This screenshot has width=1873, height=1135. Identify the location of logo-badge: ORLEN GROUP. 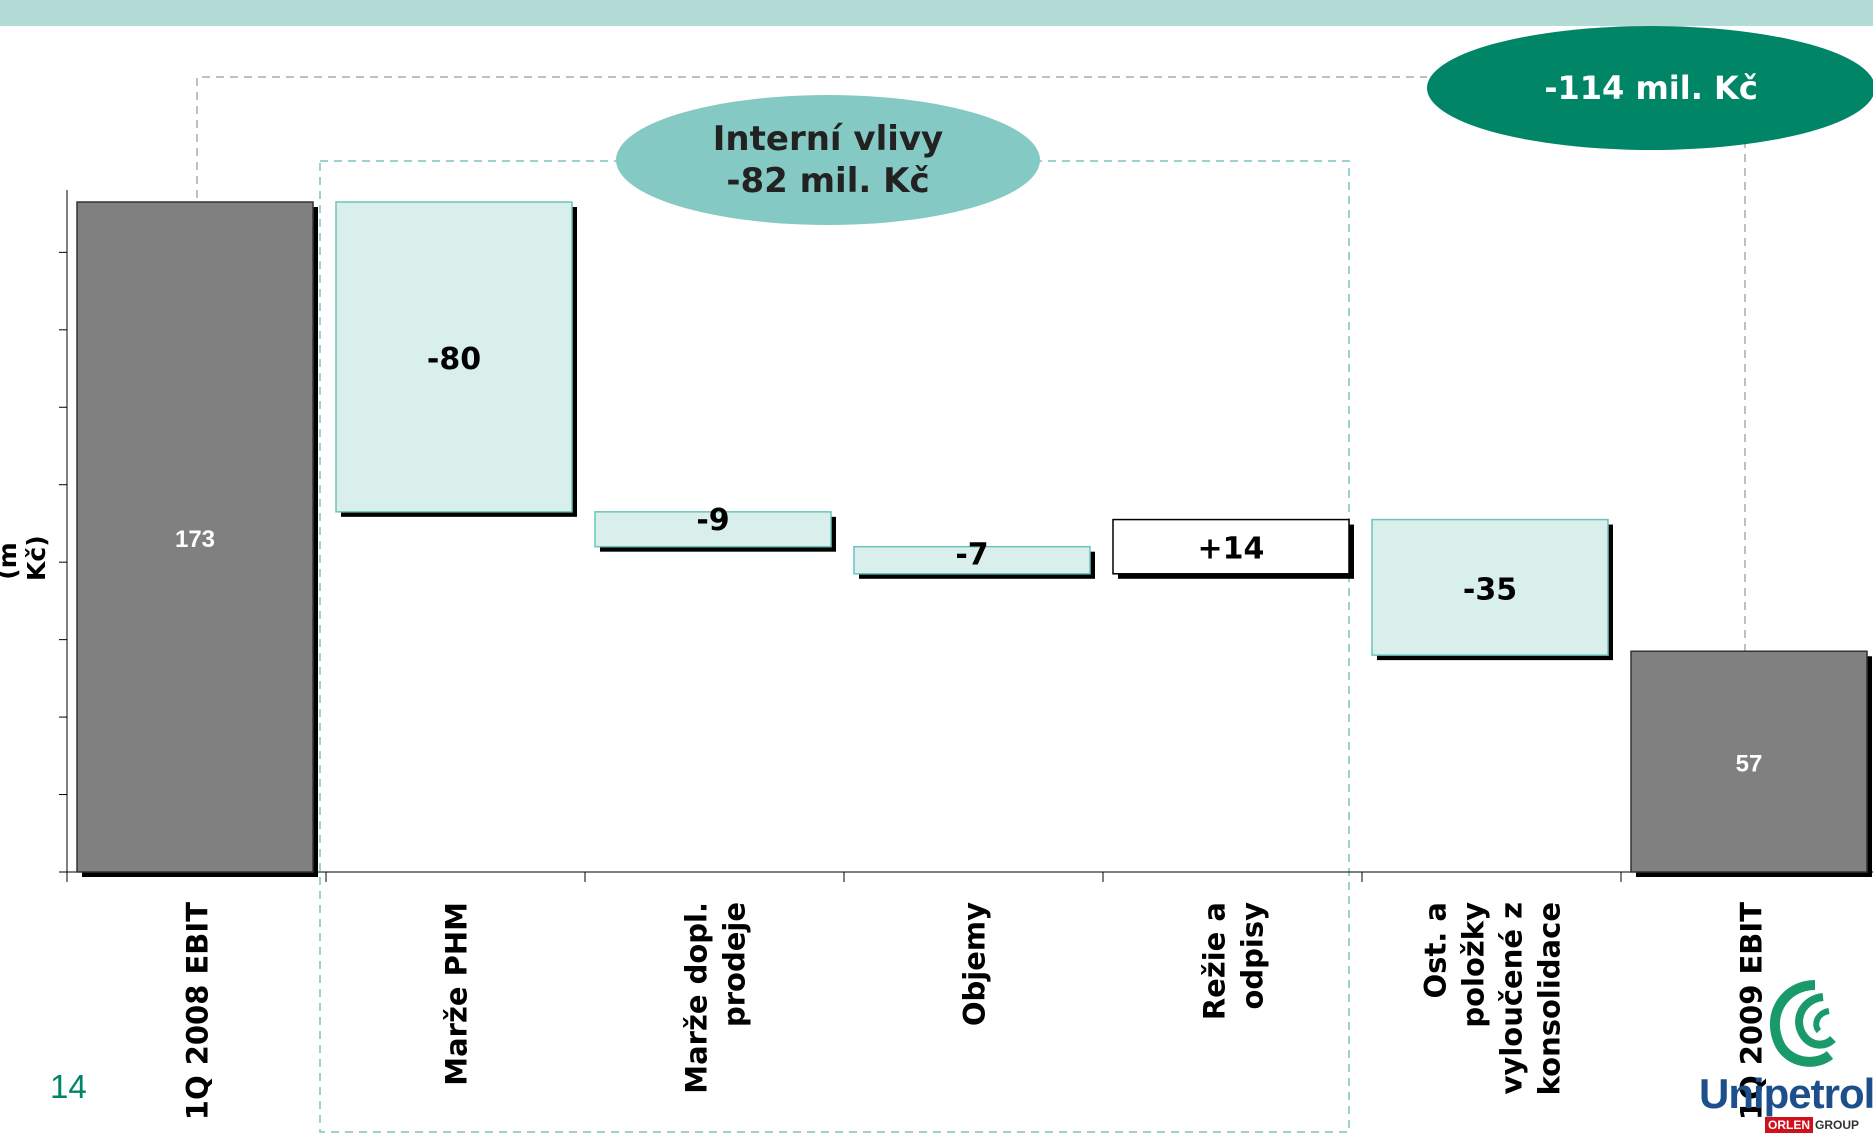
(1812, 1125).